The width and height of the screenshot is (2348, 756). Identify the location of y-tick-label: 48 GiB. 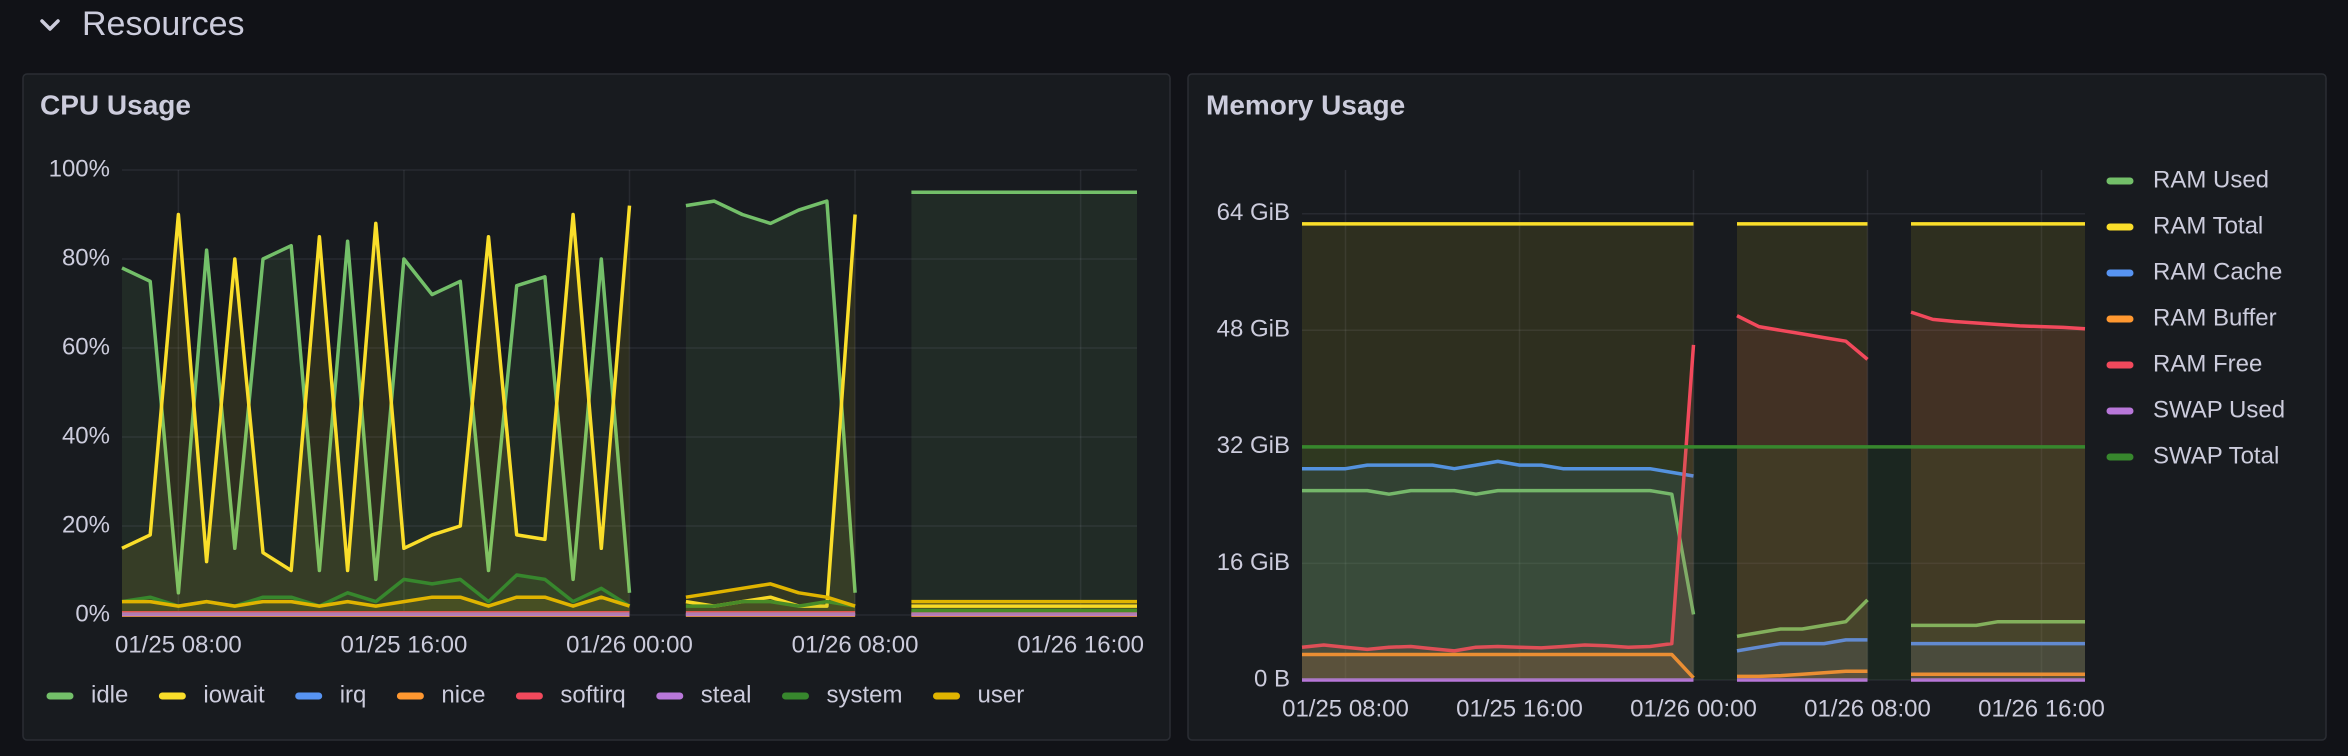
(1253, 329).